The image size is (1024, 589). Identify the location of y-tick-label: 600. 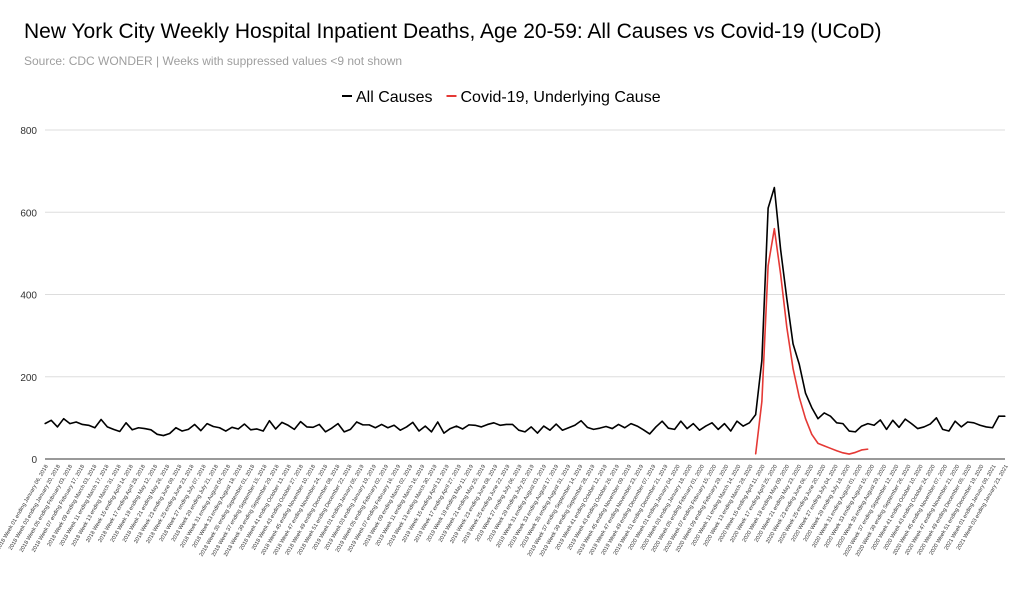
(28, 213).